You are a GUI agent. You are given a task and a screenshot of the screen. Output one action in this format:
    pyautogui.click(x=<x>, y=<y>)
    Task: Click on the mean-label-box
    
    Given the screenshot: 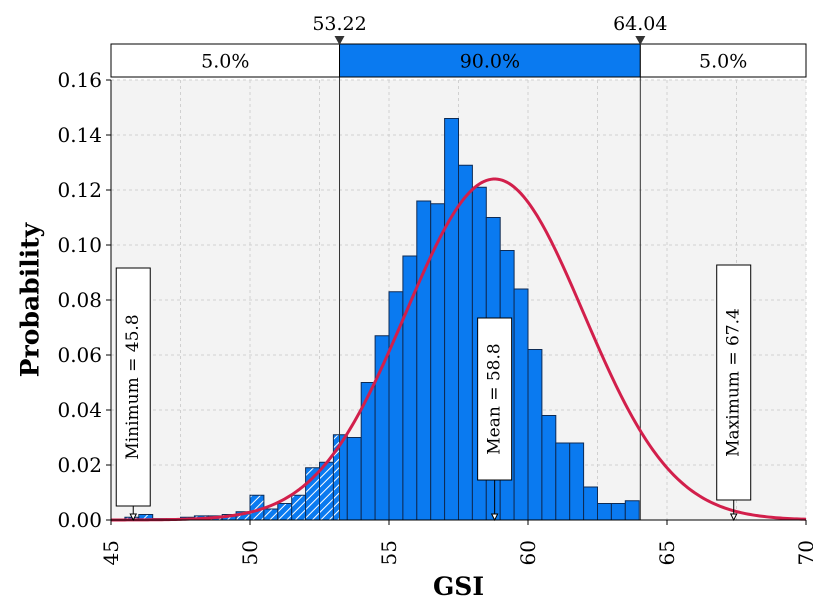 What is the action you would take?
    pyautogui.click(x=495, y=399)
    